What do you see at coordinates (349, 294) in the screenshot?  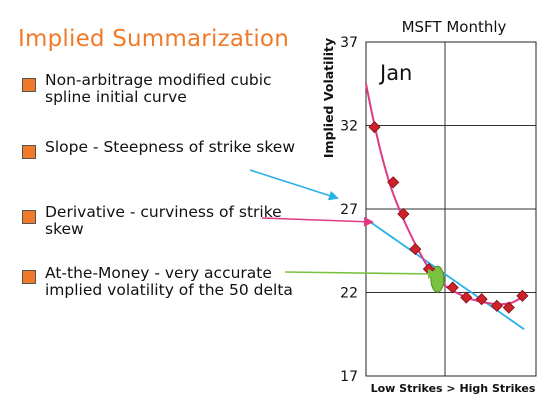 I see `y-tick-label: 22` at bounding box center [349, 294].